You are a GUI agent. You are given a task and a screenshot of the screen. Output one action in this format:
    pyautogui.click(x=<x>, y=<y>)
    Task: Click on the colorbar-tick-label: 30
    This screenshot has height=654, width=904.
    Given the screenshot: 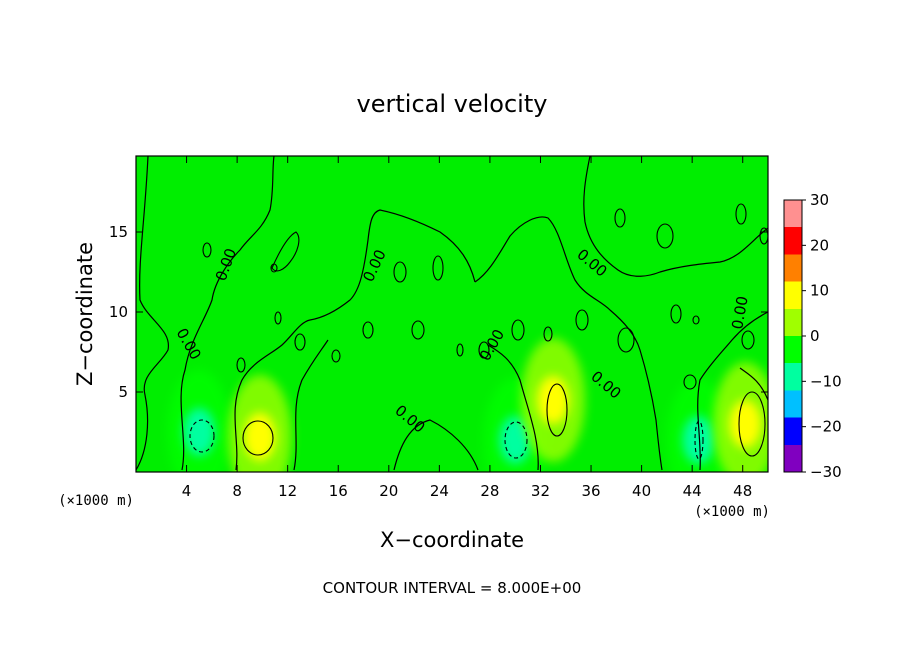 What is the action you would take?
    pyautogui.click(x=819, y=200)
    